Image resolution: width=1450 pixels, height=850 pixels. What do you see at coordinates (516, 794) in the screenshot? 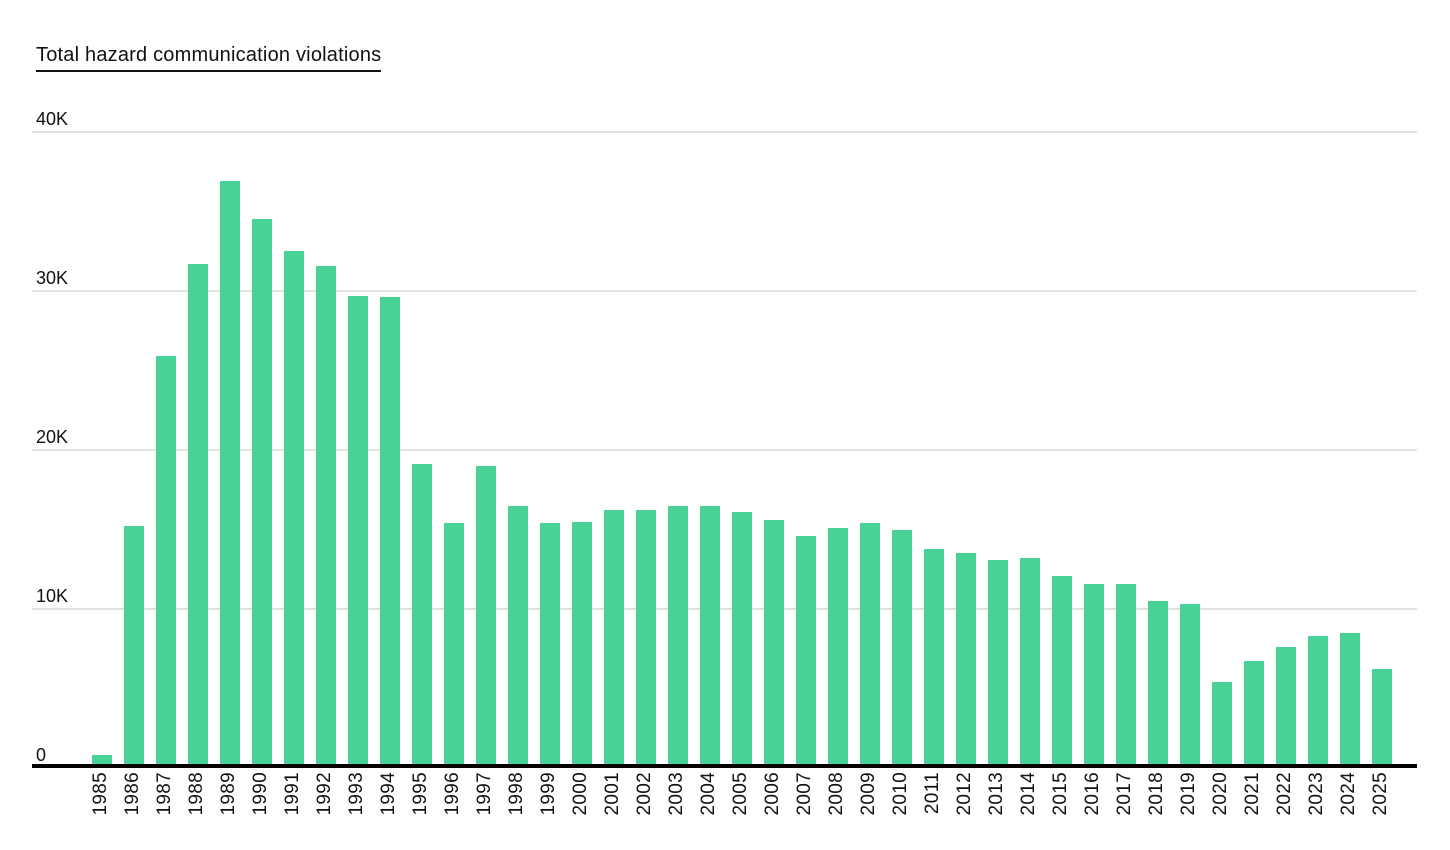
I see `x-axis-label-1998: 1998` at bounding box center [516, 794].